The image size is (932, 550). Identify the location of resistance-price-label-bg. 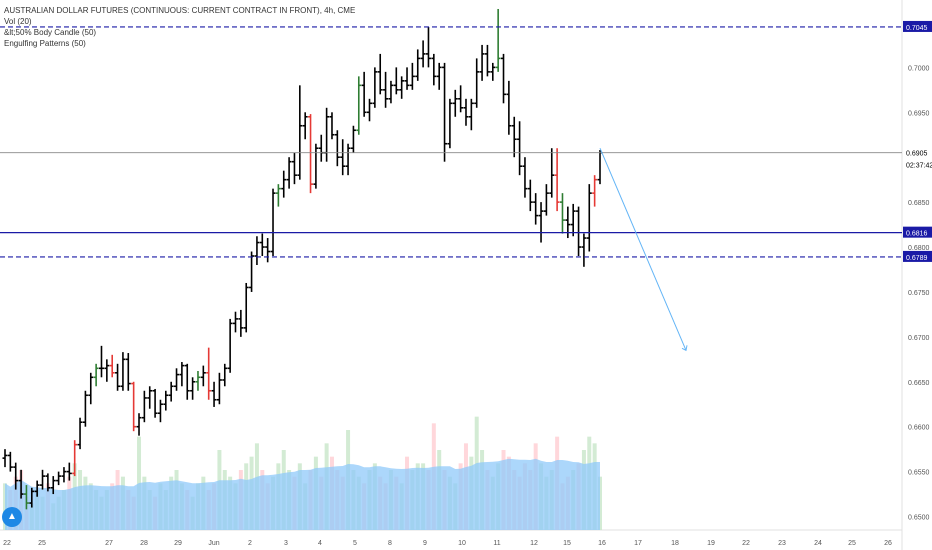
(917, 26).